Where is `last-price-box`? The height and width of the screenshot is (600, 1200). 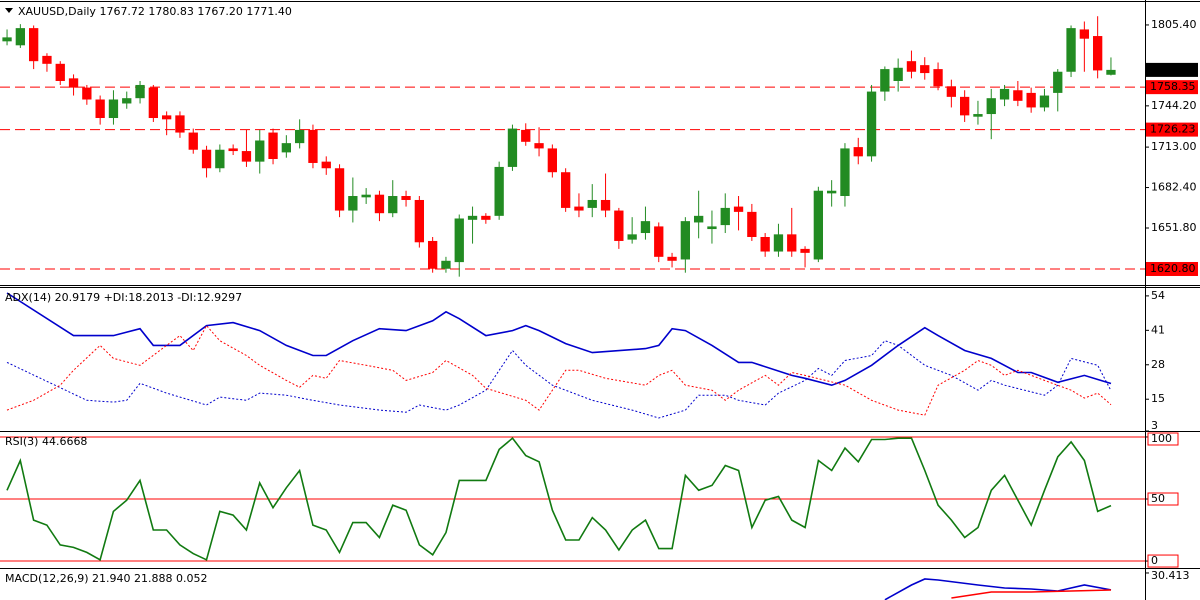 last-price-box is located at coordinates (1172, 69).